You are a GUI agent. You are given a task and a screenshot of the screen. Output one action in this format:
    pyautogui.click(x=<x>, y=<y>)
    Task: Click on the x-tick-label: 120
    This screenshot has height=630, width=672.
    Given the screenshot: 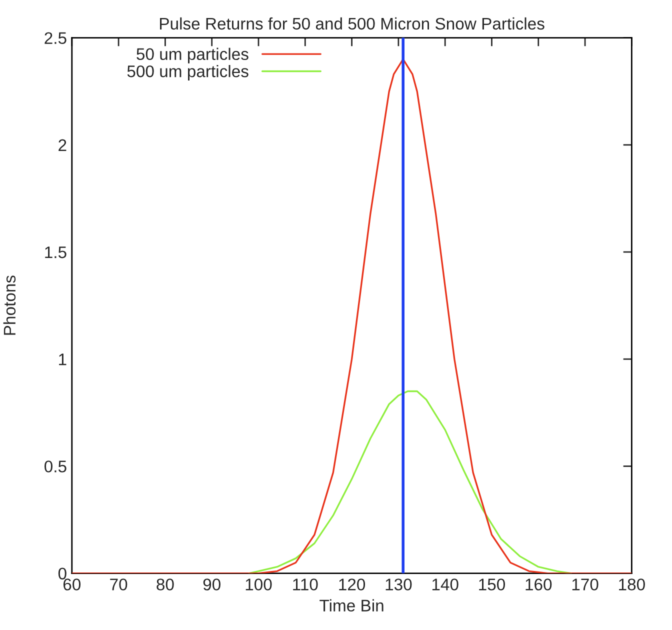 What is the action you would take?
    pyautogui.click(x=352, y=584)
    